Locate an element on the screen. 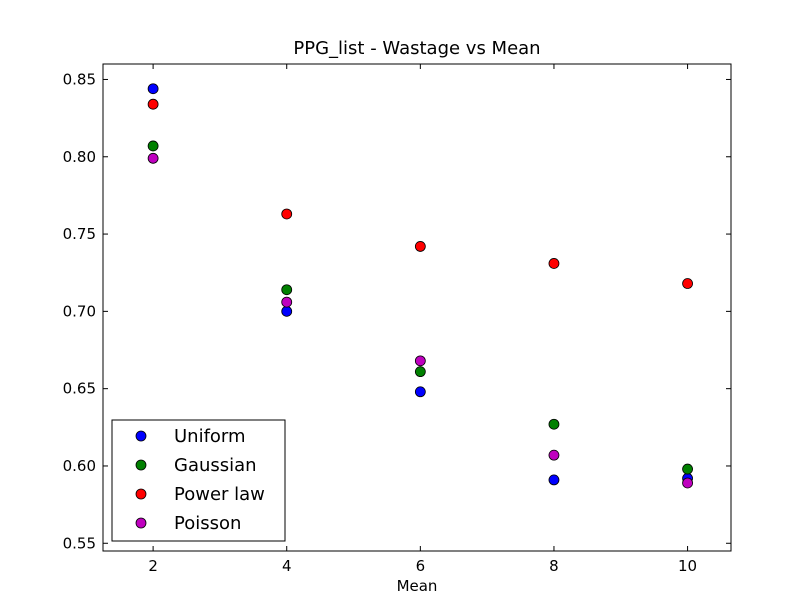 The image size is (812, 612). y-tick-label: 0.85 is located at coordinates (79, 79).